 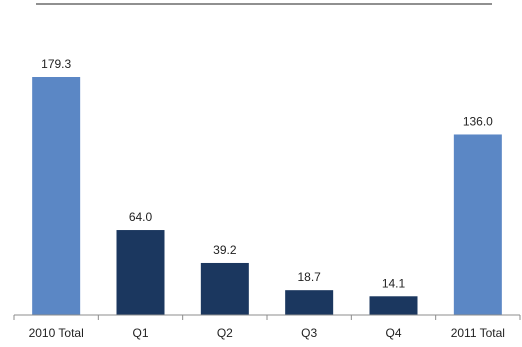 What do you see at coordinates (224, 288) in the screenshot?
I see `bar-q2` at bounding box center [224, 288].